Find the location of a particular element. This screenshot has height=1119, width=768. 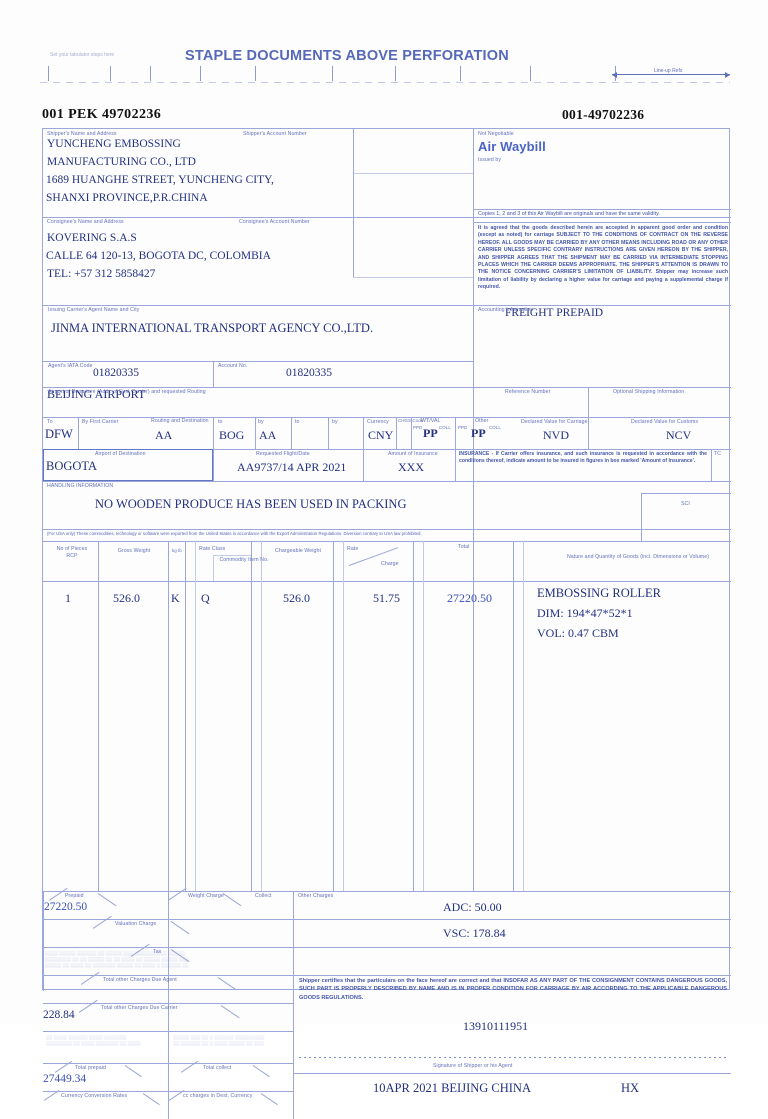

declared-value-carriage: NVD is located at coordinates (556, 435).